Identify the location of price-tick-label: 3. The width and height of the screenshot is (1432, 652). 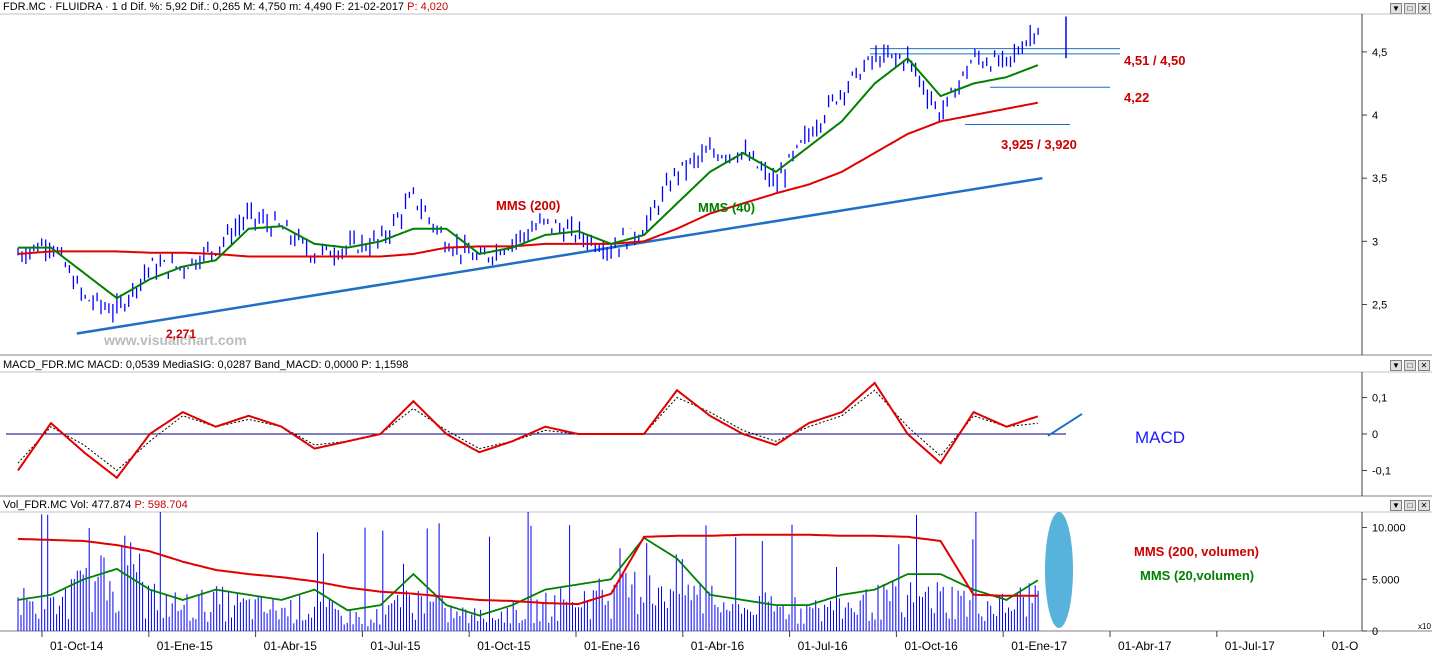
(1375, 242).